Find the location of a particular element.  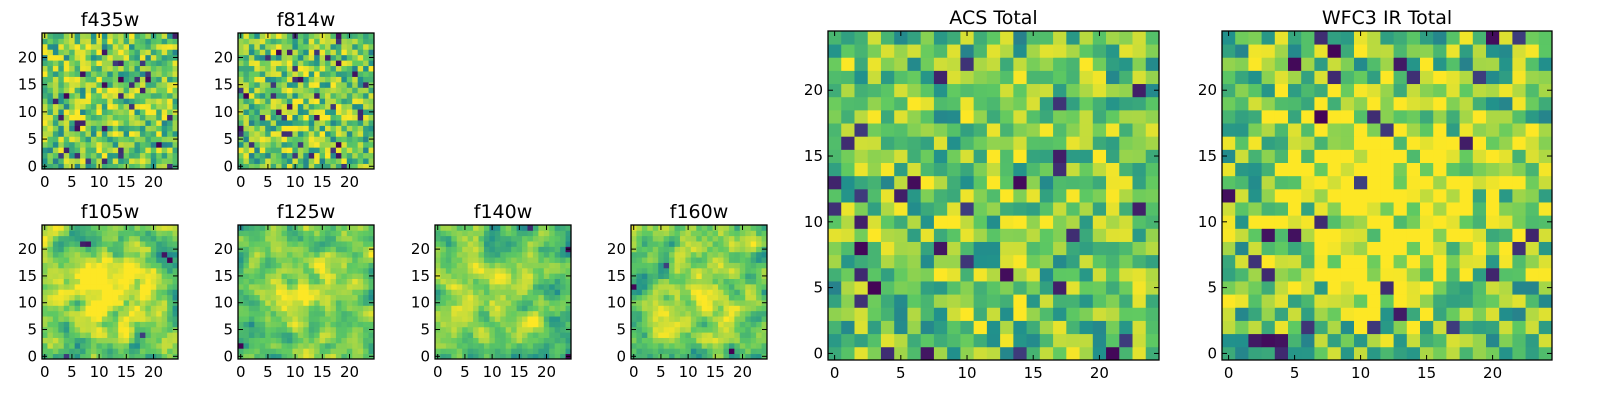

x-tick-label: 5 is located at coordinates (901, 373).